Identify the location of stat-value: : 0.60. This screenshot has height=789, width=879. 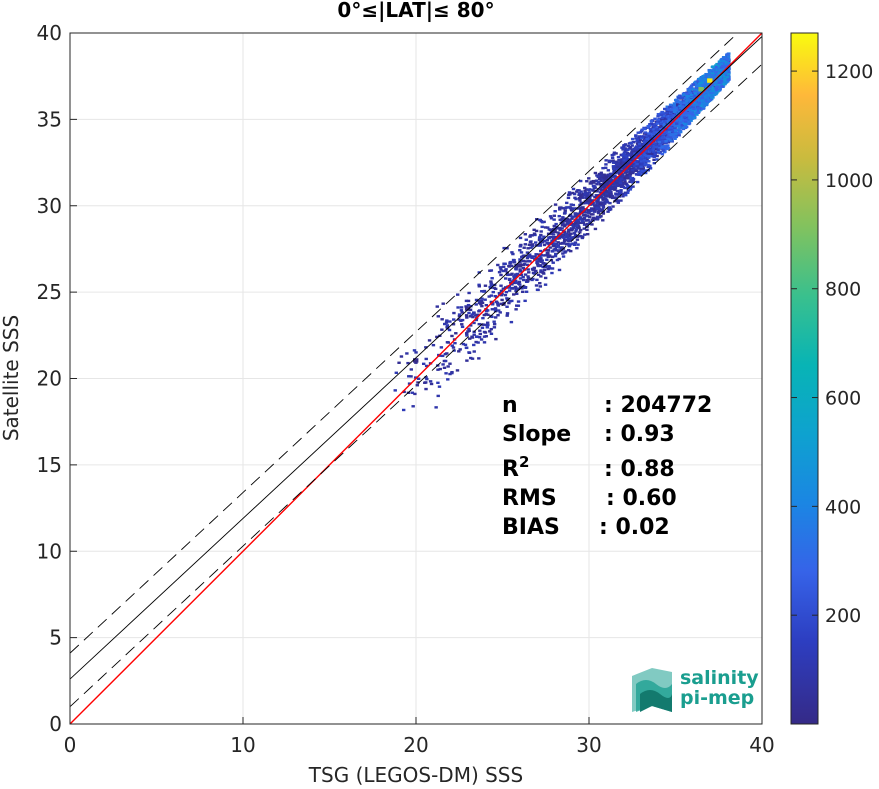
(641, 498).